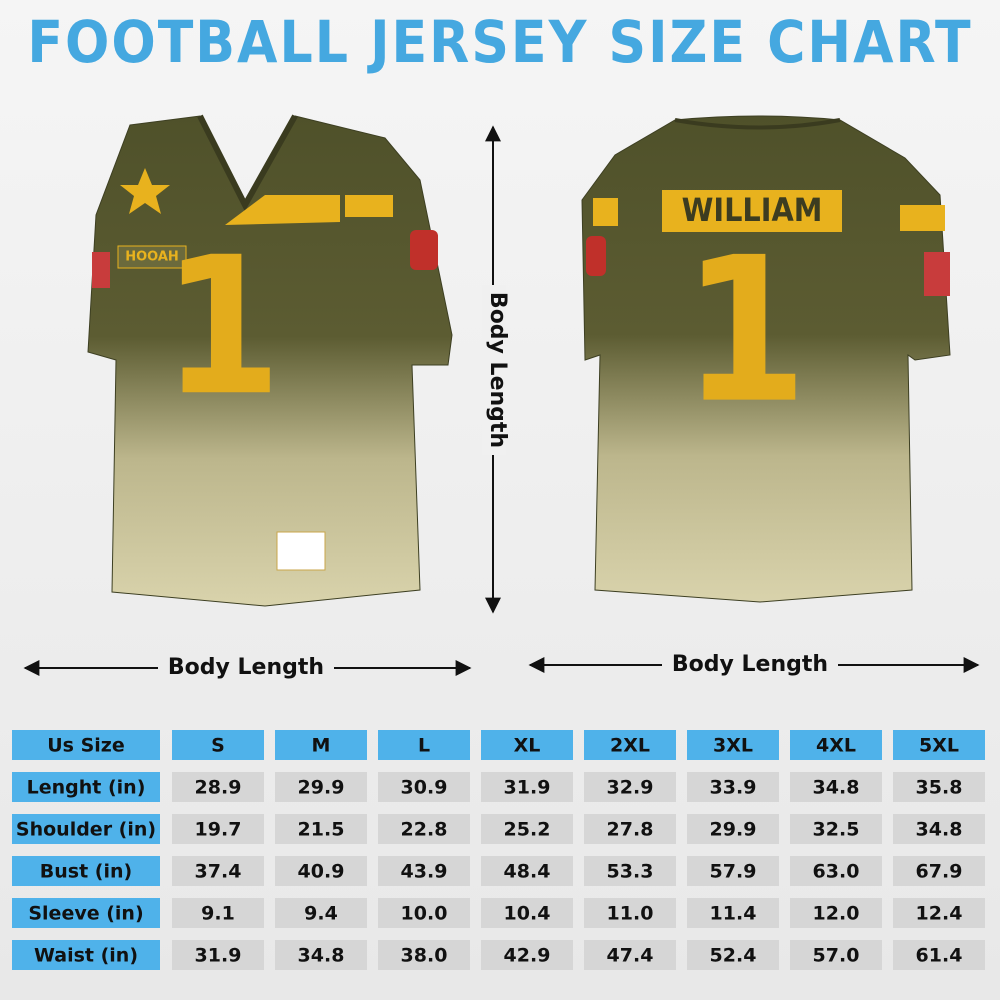 The image size is (1000, 1000). I want to click on table-value: 35.8, so click(939, 788).